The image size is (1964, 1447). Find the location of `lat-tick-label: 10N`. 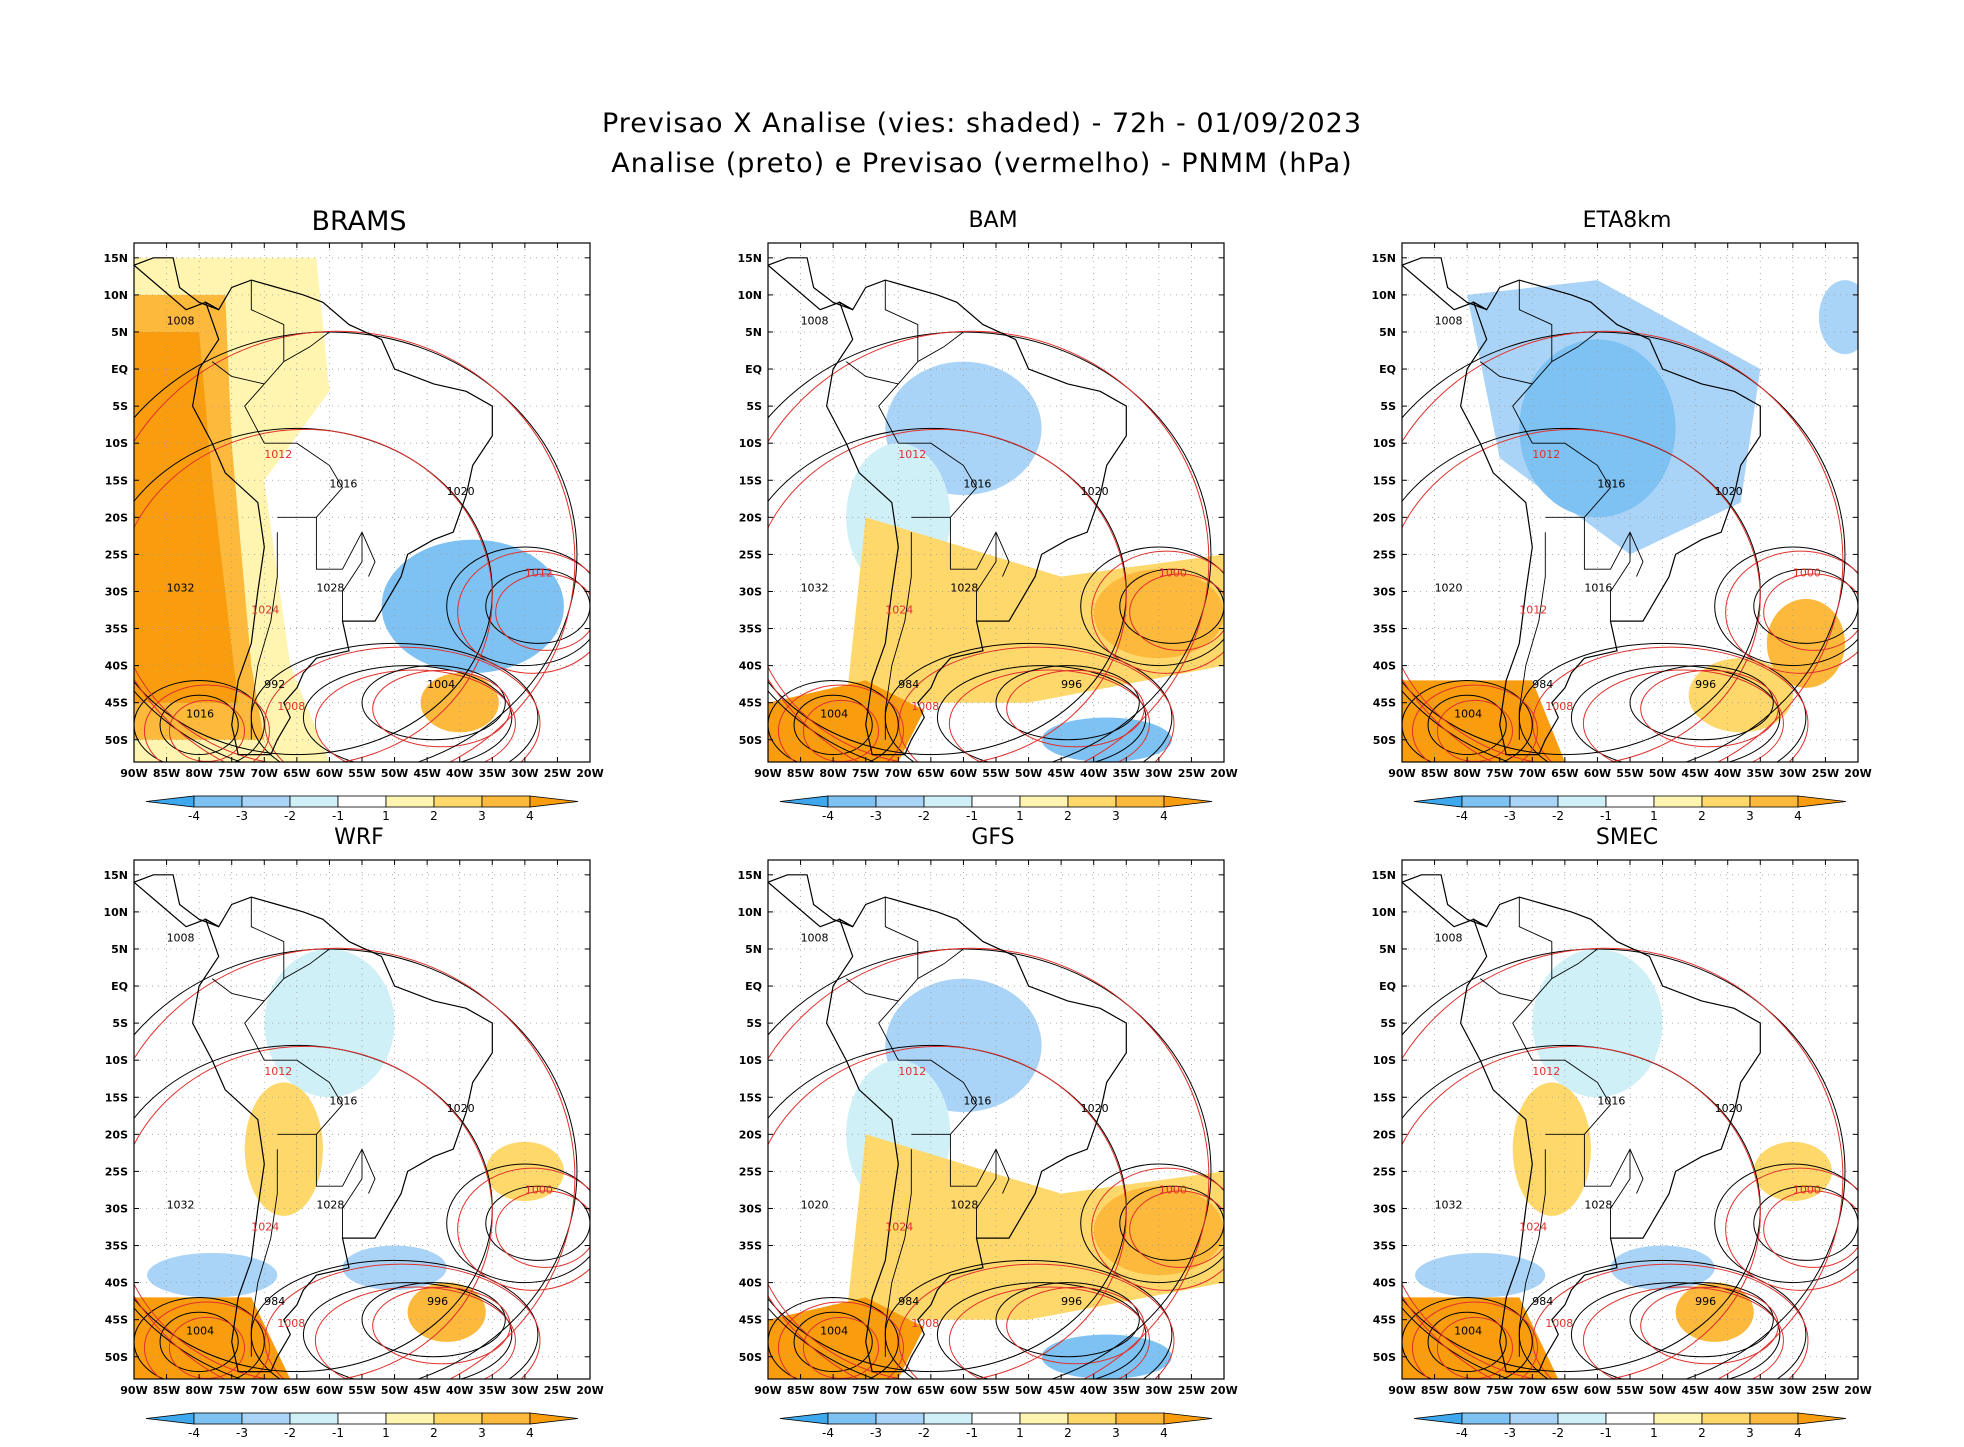

lat-tick-label: 10N is located at coordinates (1383, 912).